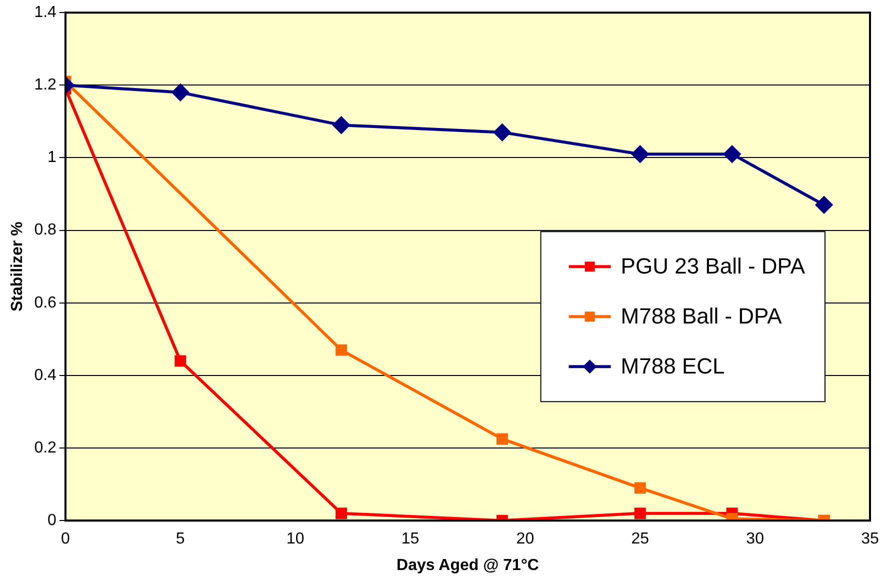  I want to click on x-tick-label: 10, so click(295, 539).